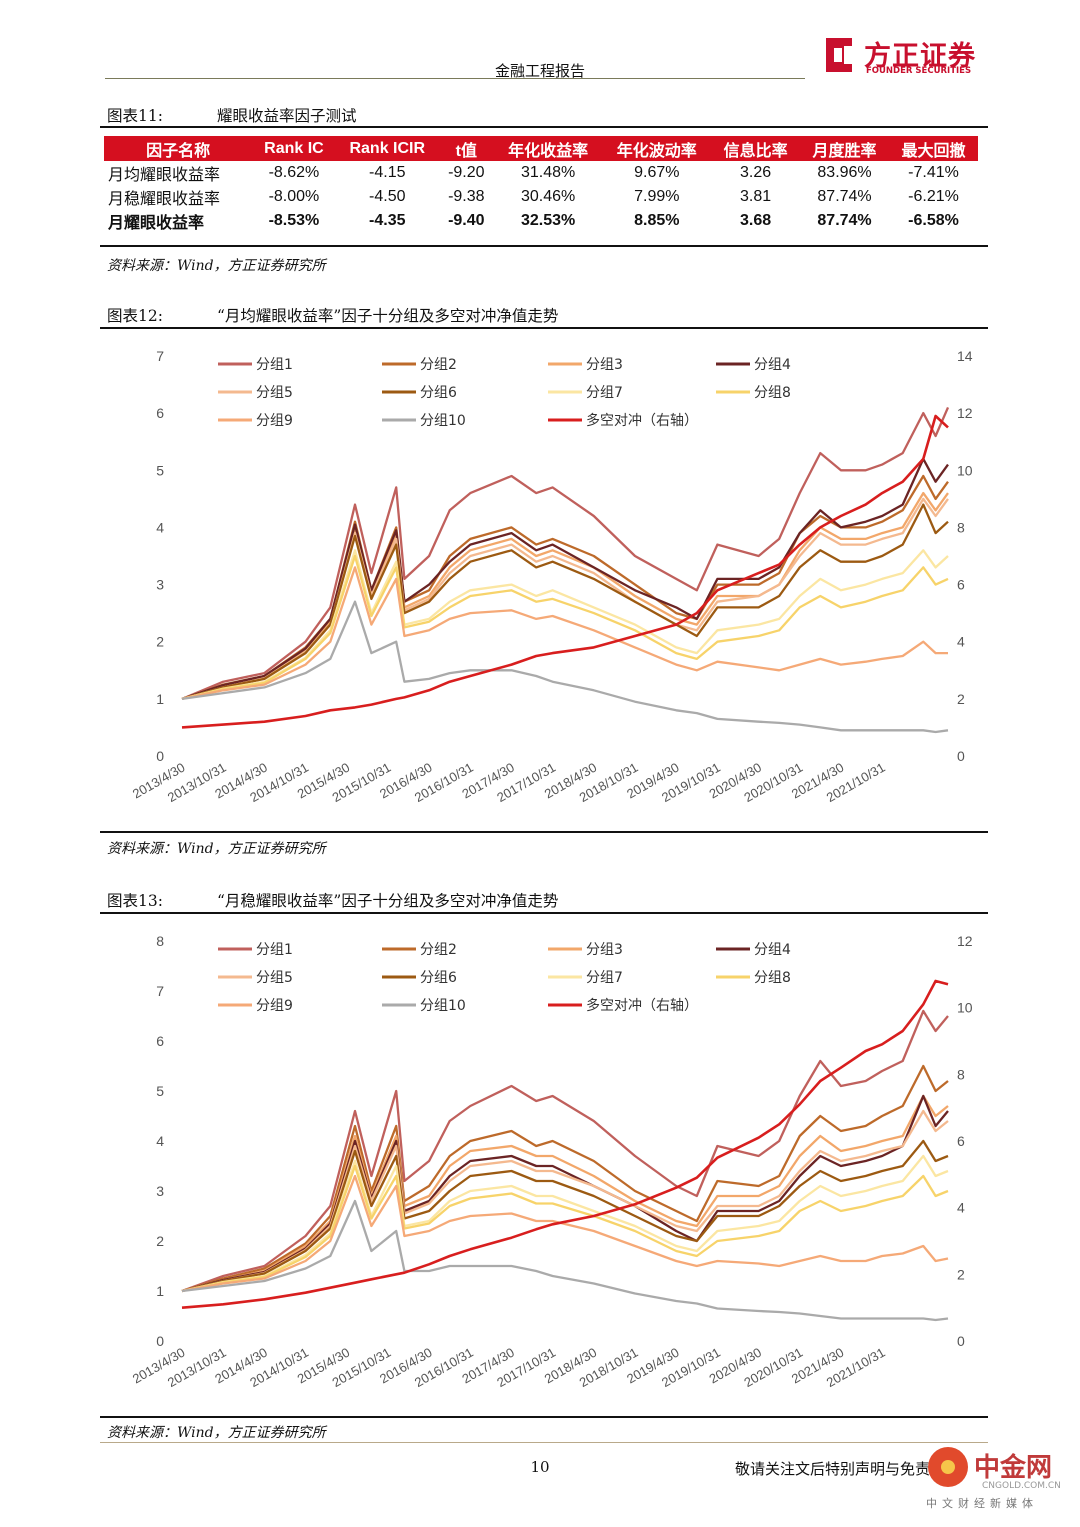 This screenshot has width=1080, height=1527. I want to click on y-left-tick-label: 6, so click(160, 413).